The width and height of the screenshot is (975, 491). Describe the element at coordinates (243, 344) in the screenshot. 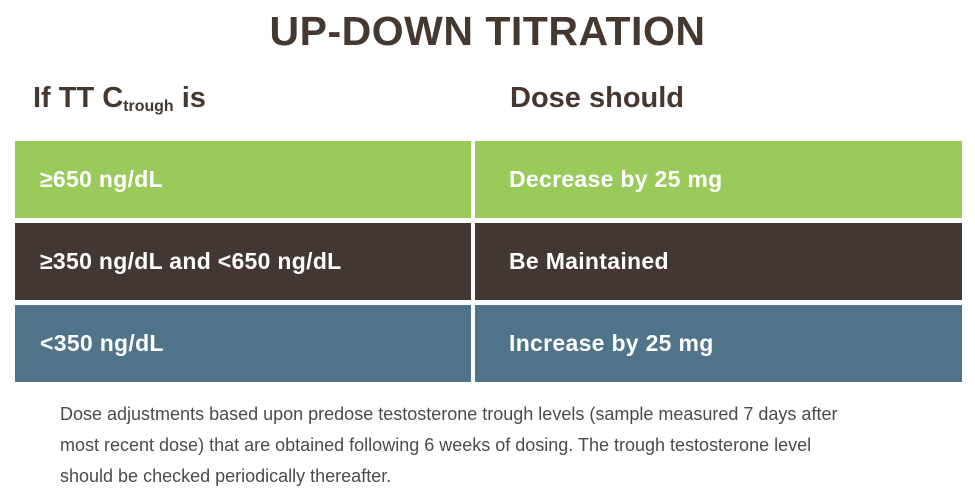

I see `condition-cell-low: <350 ng/dL` at that location.